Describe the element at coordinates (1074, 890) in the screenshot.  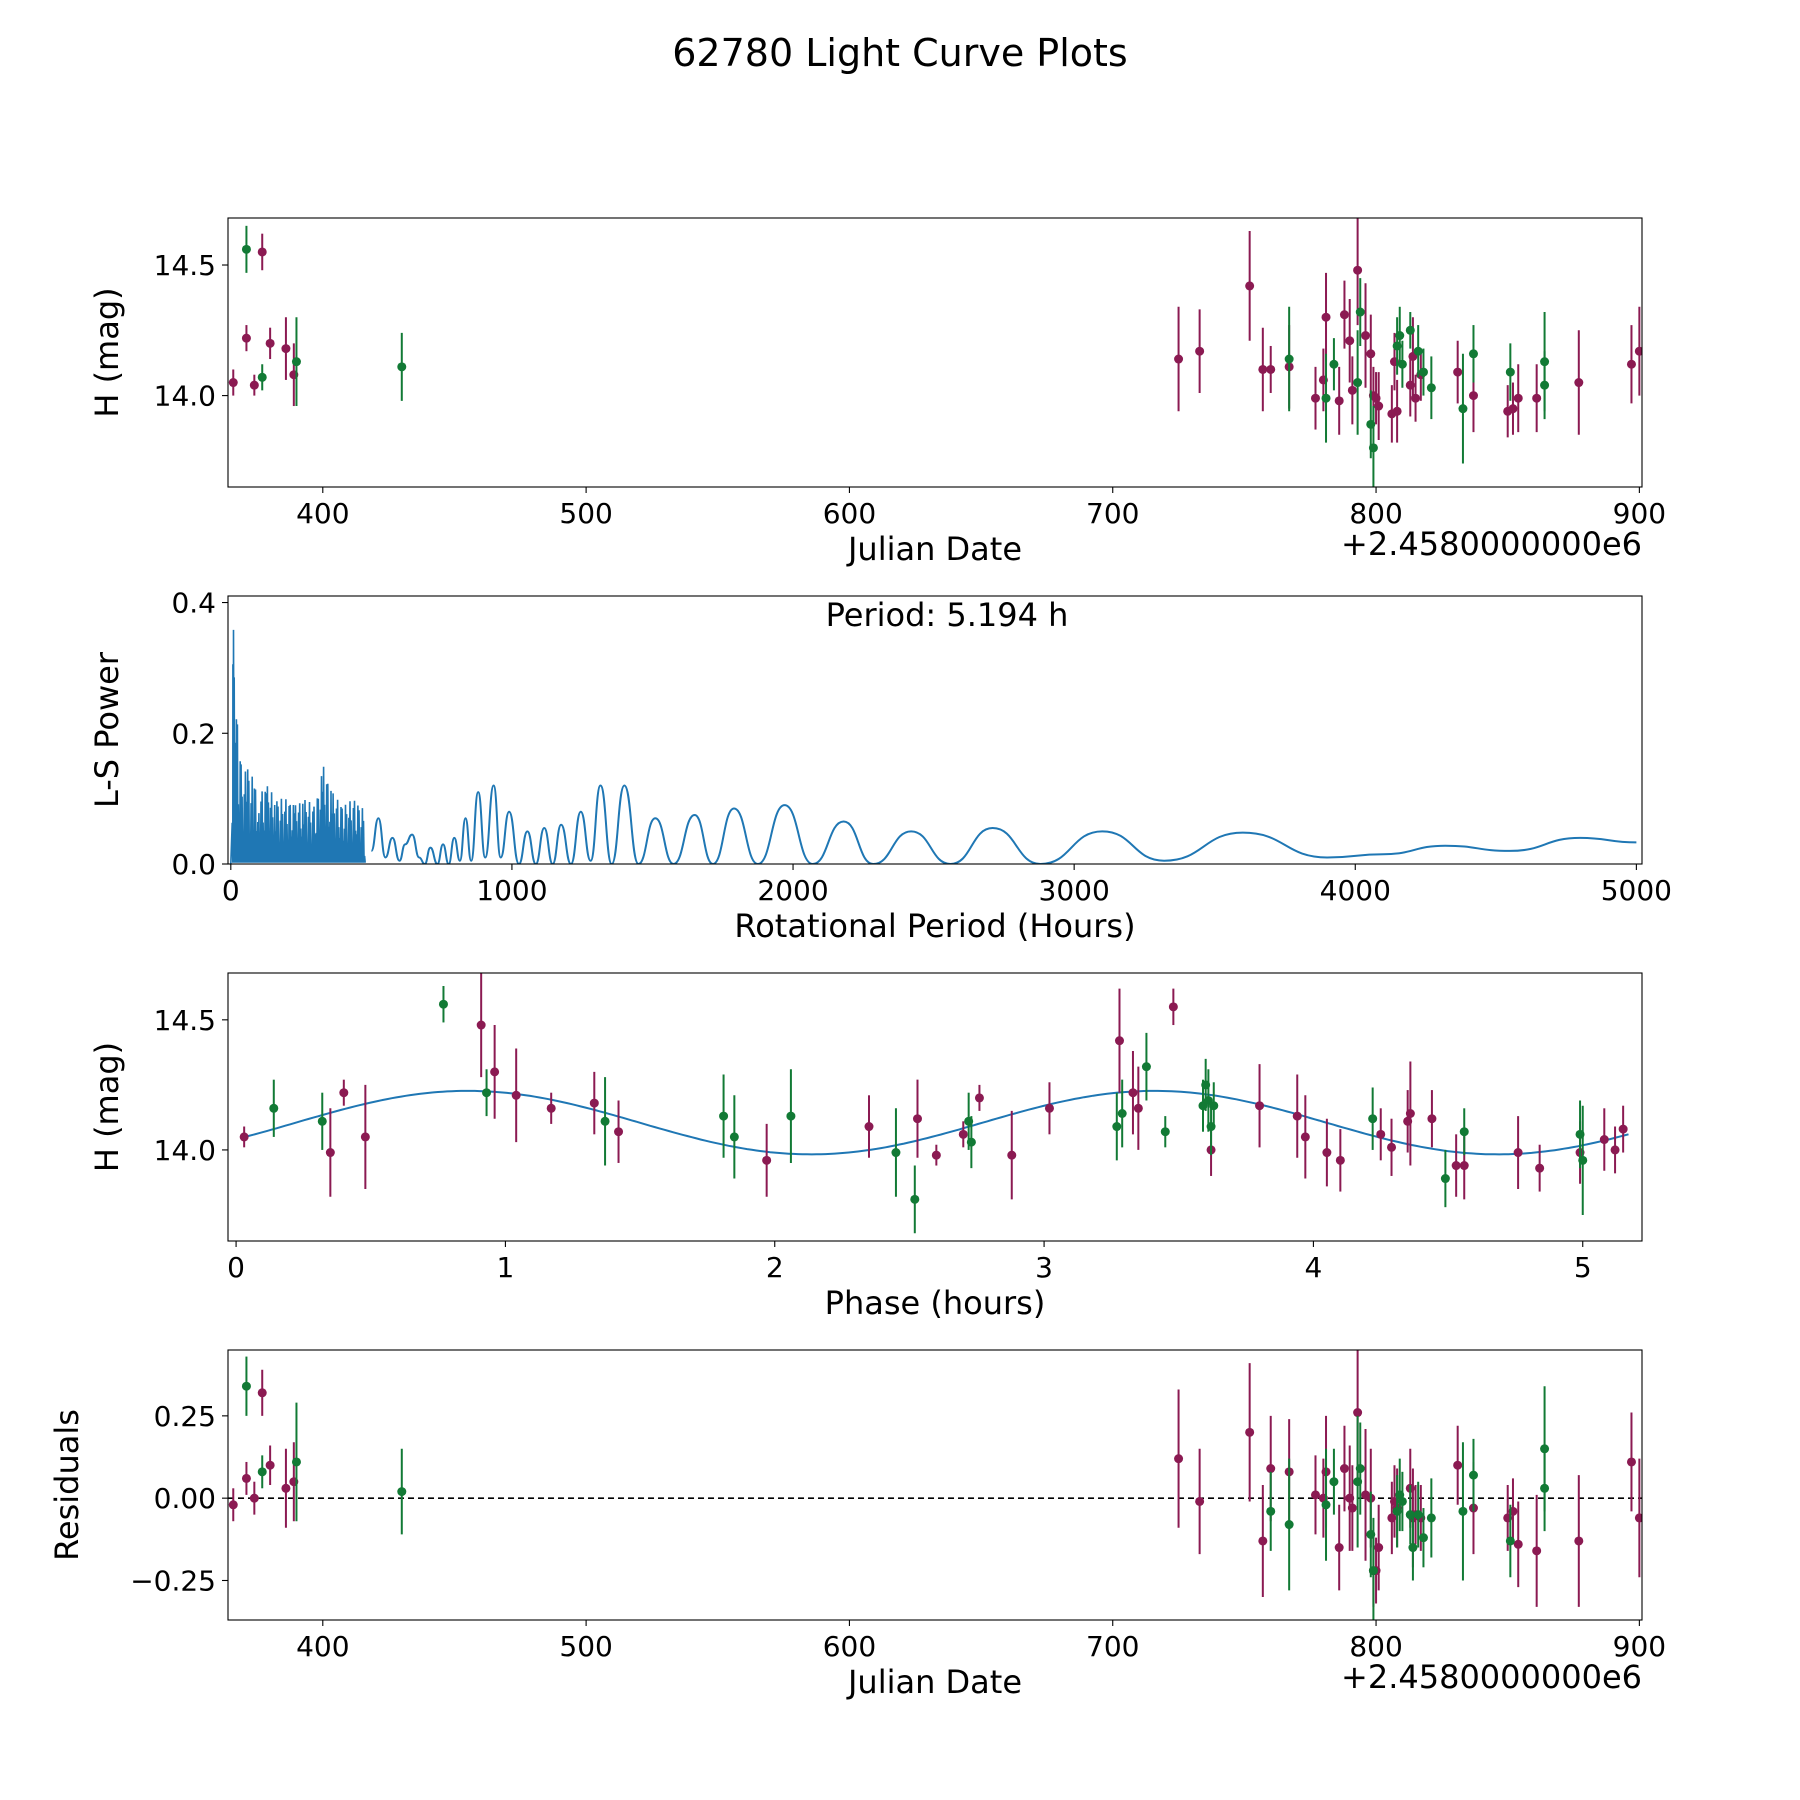
I see `x-tick-label: 3000` at that location.